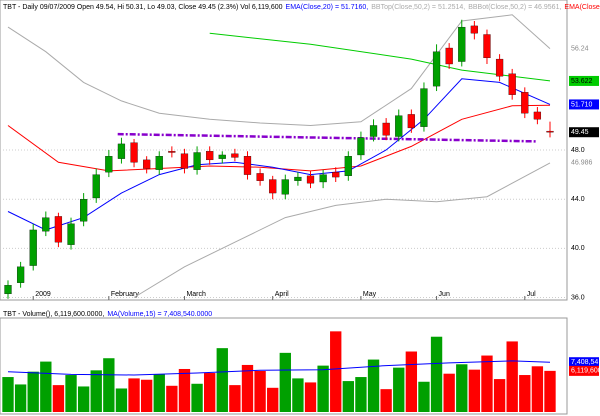 The image size is (600, 416). What do you see at coordinates (327, 7) in the screenshot?
I see `header-item: EMA(Close,20) = 51.7160,` at bounding box center [327, 7].